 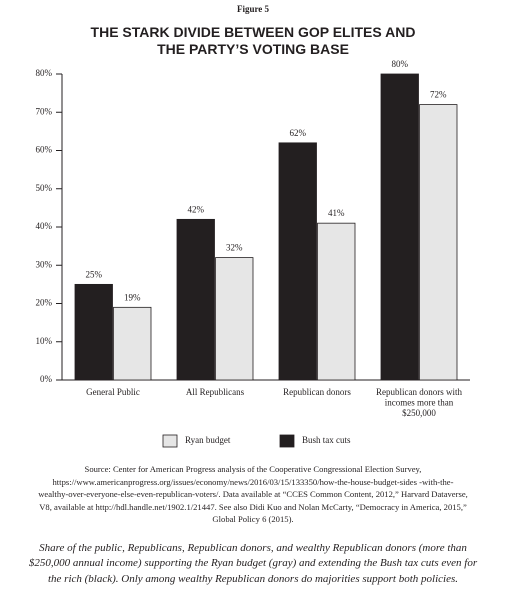 What do you see at coordinates (44, 111) in the screenshot?
I see `y-tick-label: 70%` at bounding box center [44, 111].